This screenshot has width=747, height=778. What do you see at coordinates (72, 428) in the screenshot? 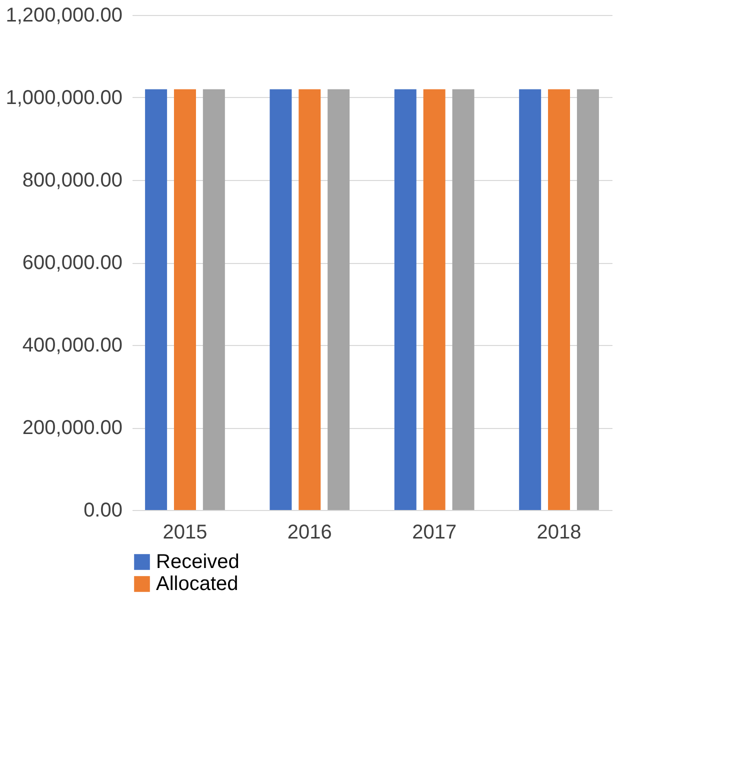
I see `y-tick-label: 200,000.00` at bounding box center [72, 428].